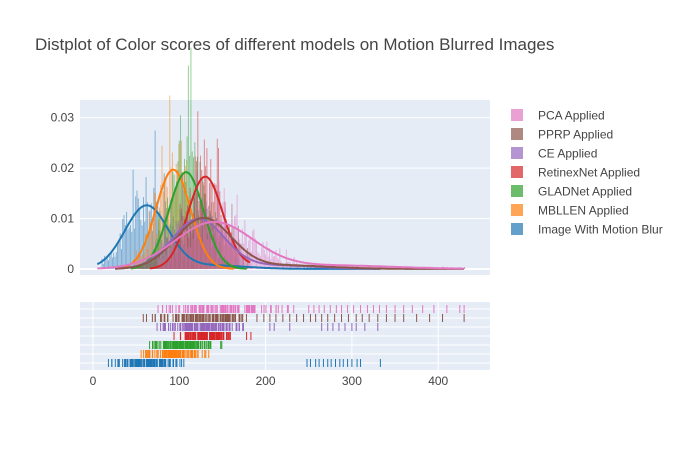 This screenshot has height=450, width=700. Describe the element at coordinates (567, 154) in the screenshot. I see `legend-label: CE Applied` at that location.